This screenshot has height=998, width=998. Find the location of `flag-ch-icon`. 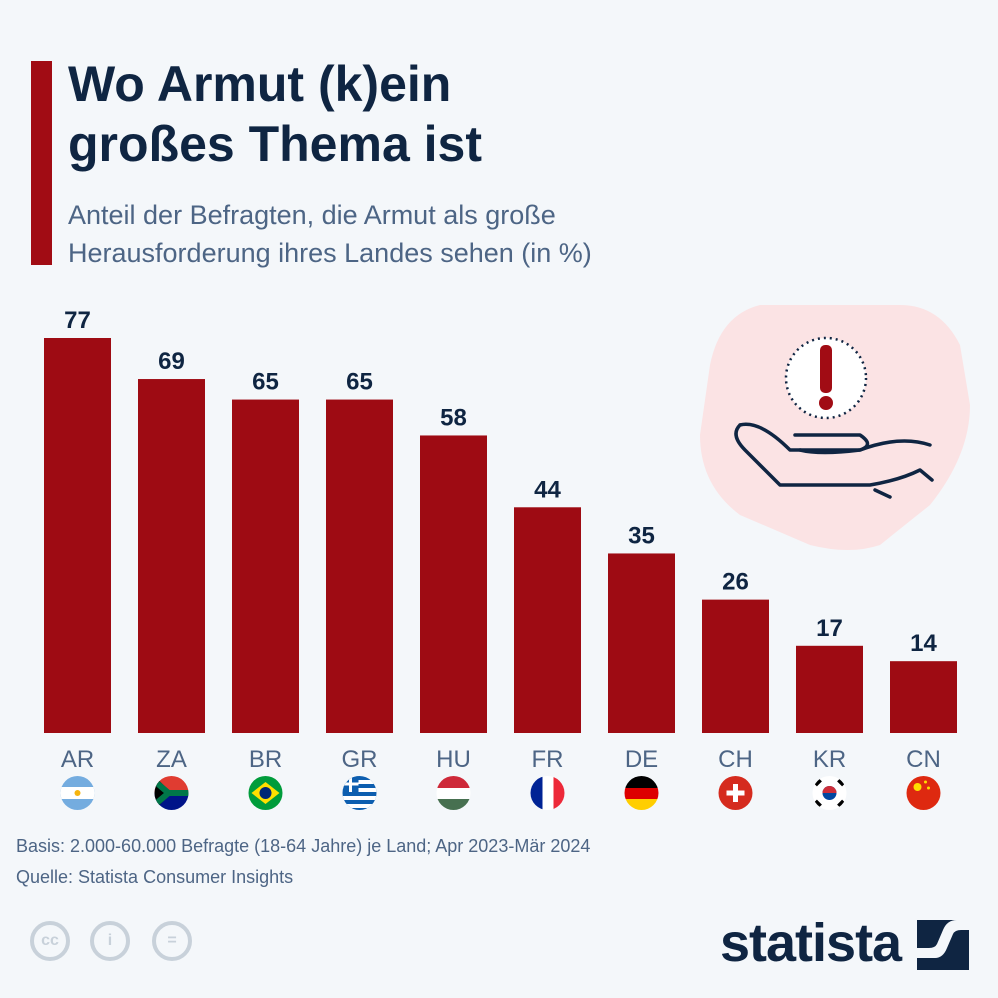

flag-ch-icon is located at coordinates (735, 793).